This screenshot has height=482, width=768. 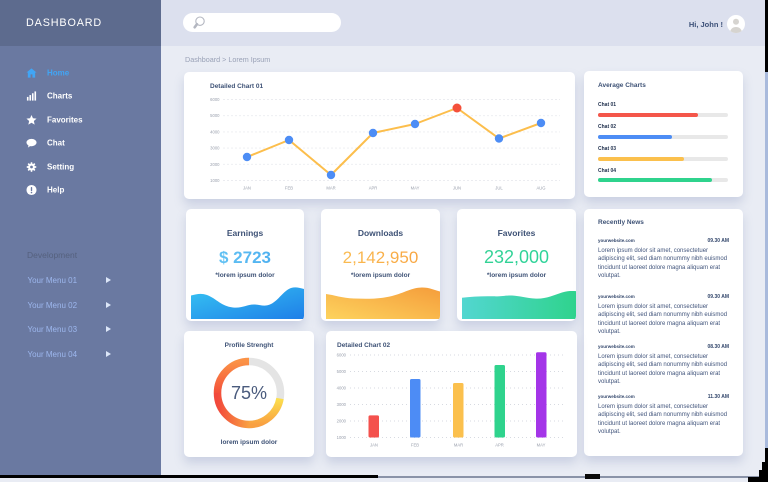 What do you see at coordinates (499, 188) in the screenshot?
I see `svg-text: JUL` at bounding box center [499, 188].